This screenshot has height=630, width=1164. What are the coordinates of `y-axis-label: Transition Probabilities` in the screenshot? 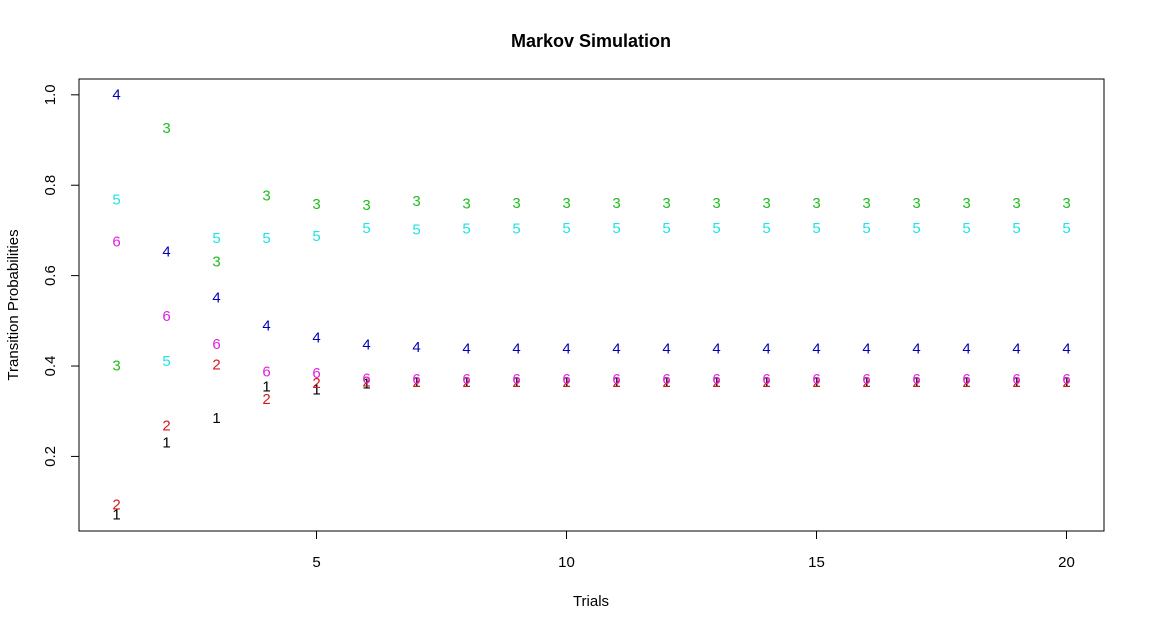 It's located at (13, 304).